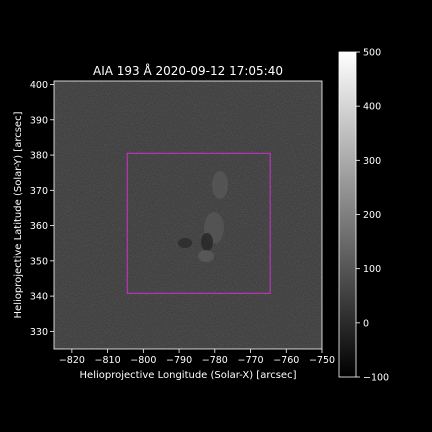 Image resolution: width=432 pixels, height=432 pixels. Describe the element at coordinates (372, 269) in the screenshot. I see `colorbar-tick-label: 100` at that location.